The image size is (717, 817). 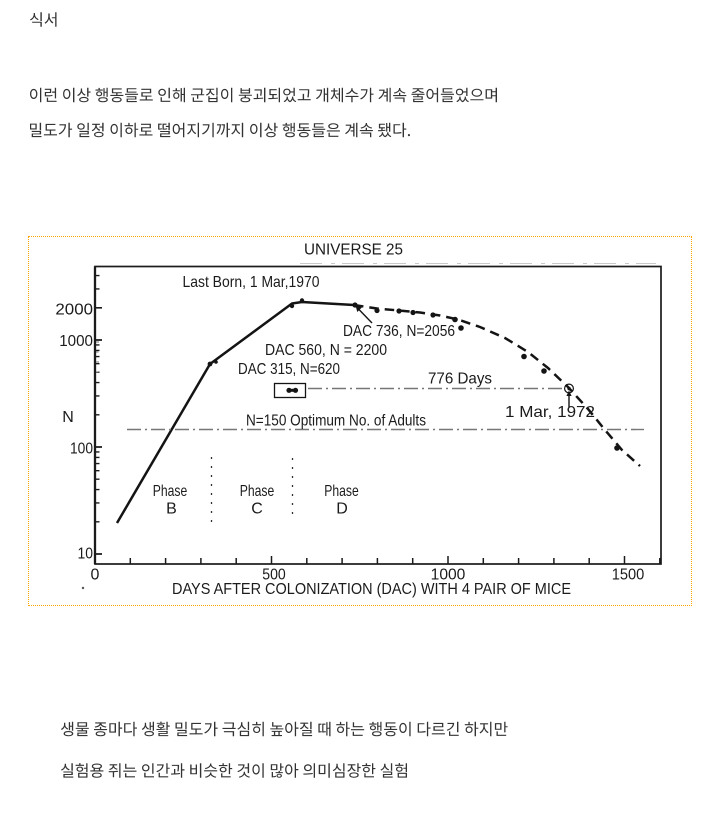 I want to click on svg-text: 776 Days, so click(x=460, y=379).